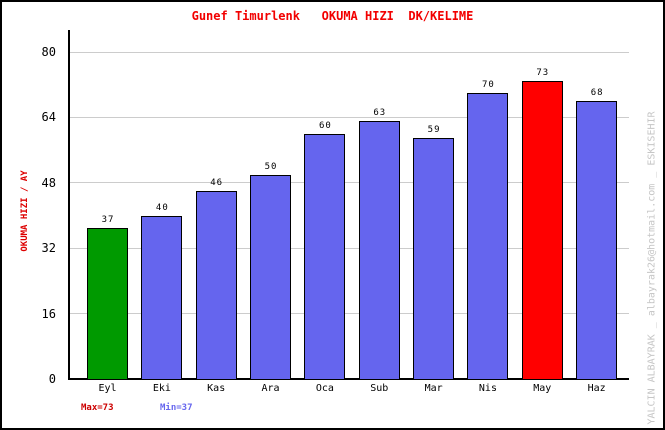  What do you see at coordinates (176, 408) in the screenshot?
I see `min-value-label: Min=37` at bounding box center [176, 408].